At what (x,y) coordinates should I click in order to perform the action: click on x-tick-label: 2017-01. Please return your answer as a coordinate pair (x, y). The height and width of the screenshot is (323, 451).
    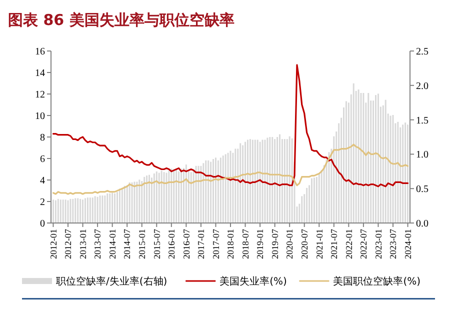
    Looking at the image, I should click on (201, 244).